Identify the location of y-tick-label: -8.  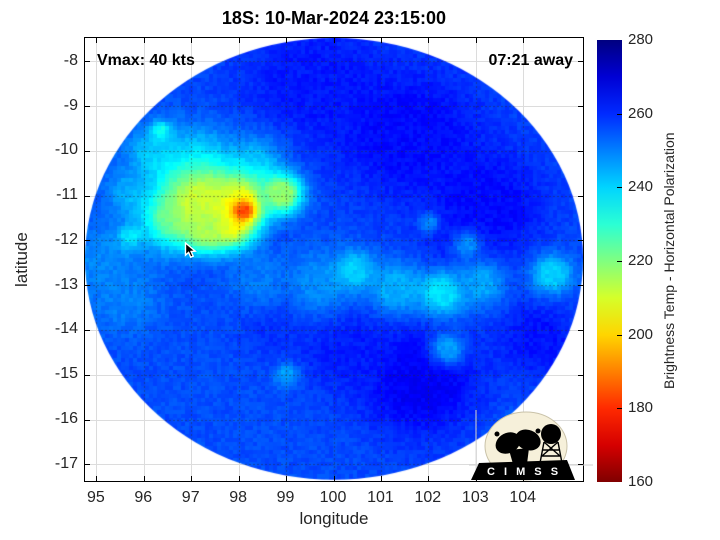
(70, 60).